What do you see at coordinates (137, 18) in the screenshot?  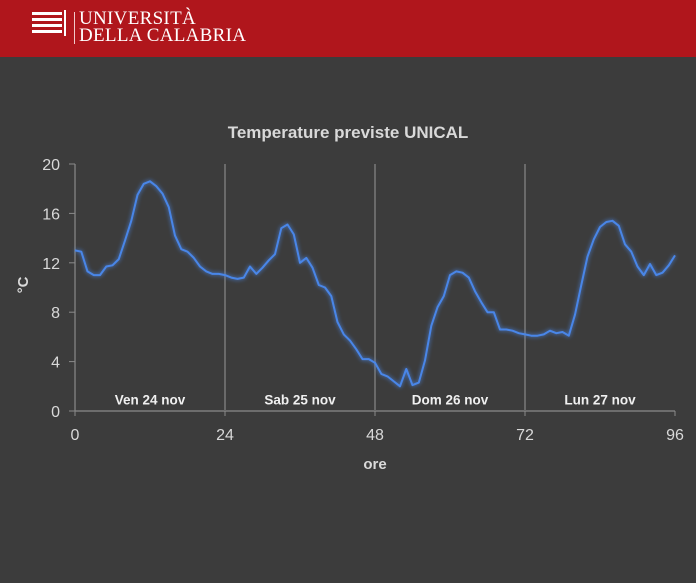 I see `brand-line1: UNIVERSITÀ` at bounding box center [137, 18].